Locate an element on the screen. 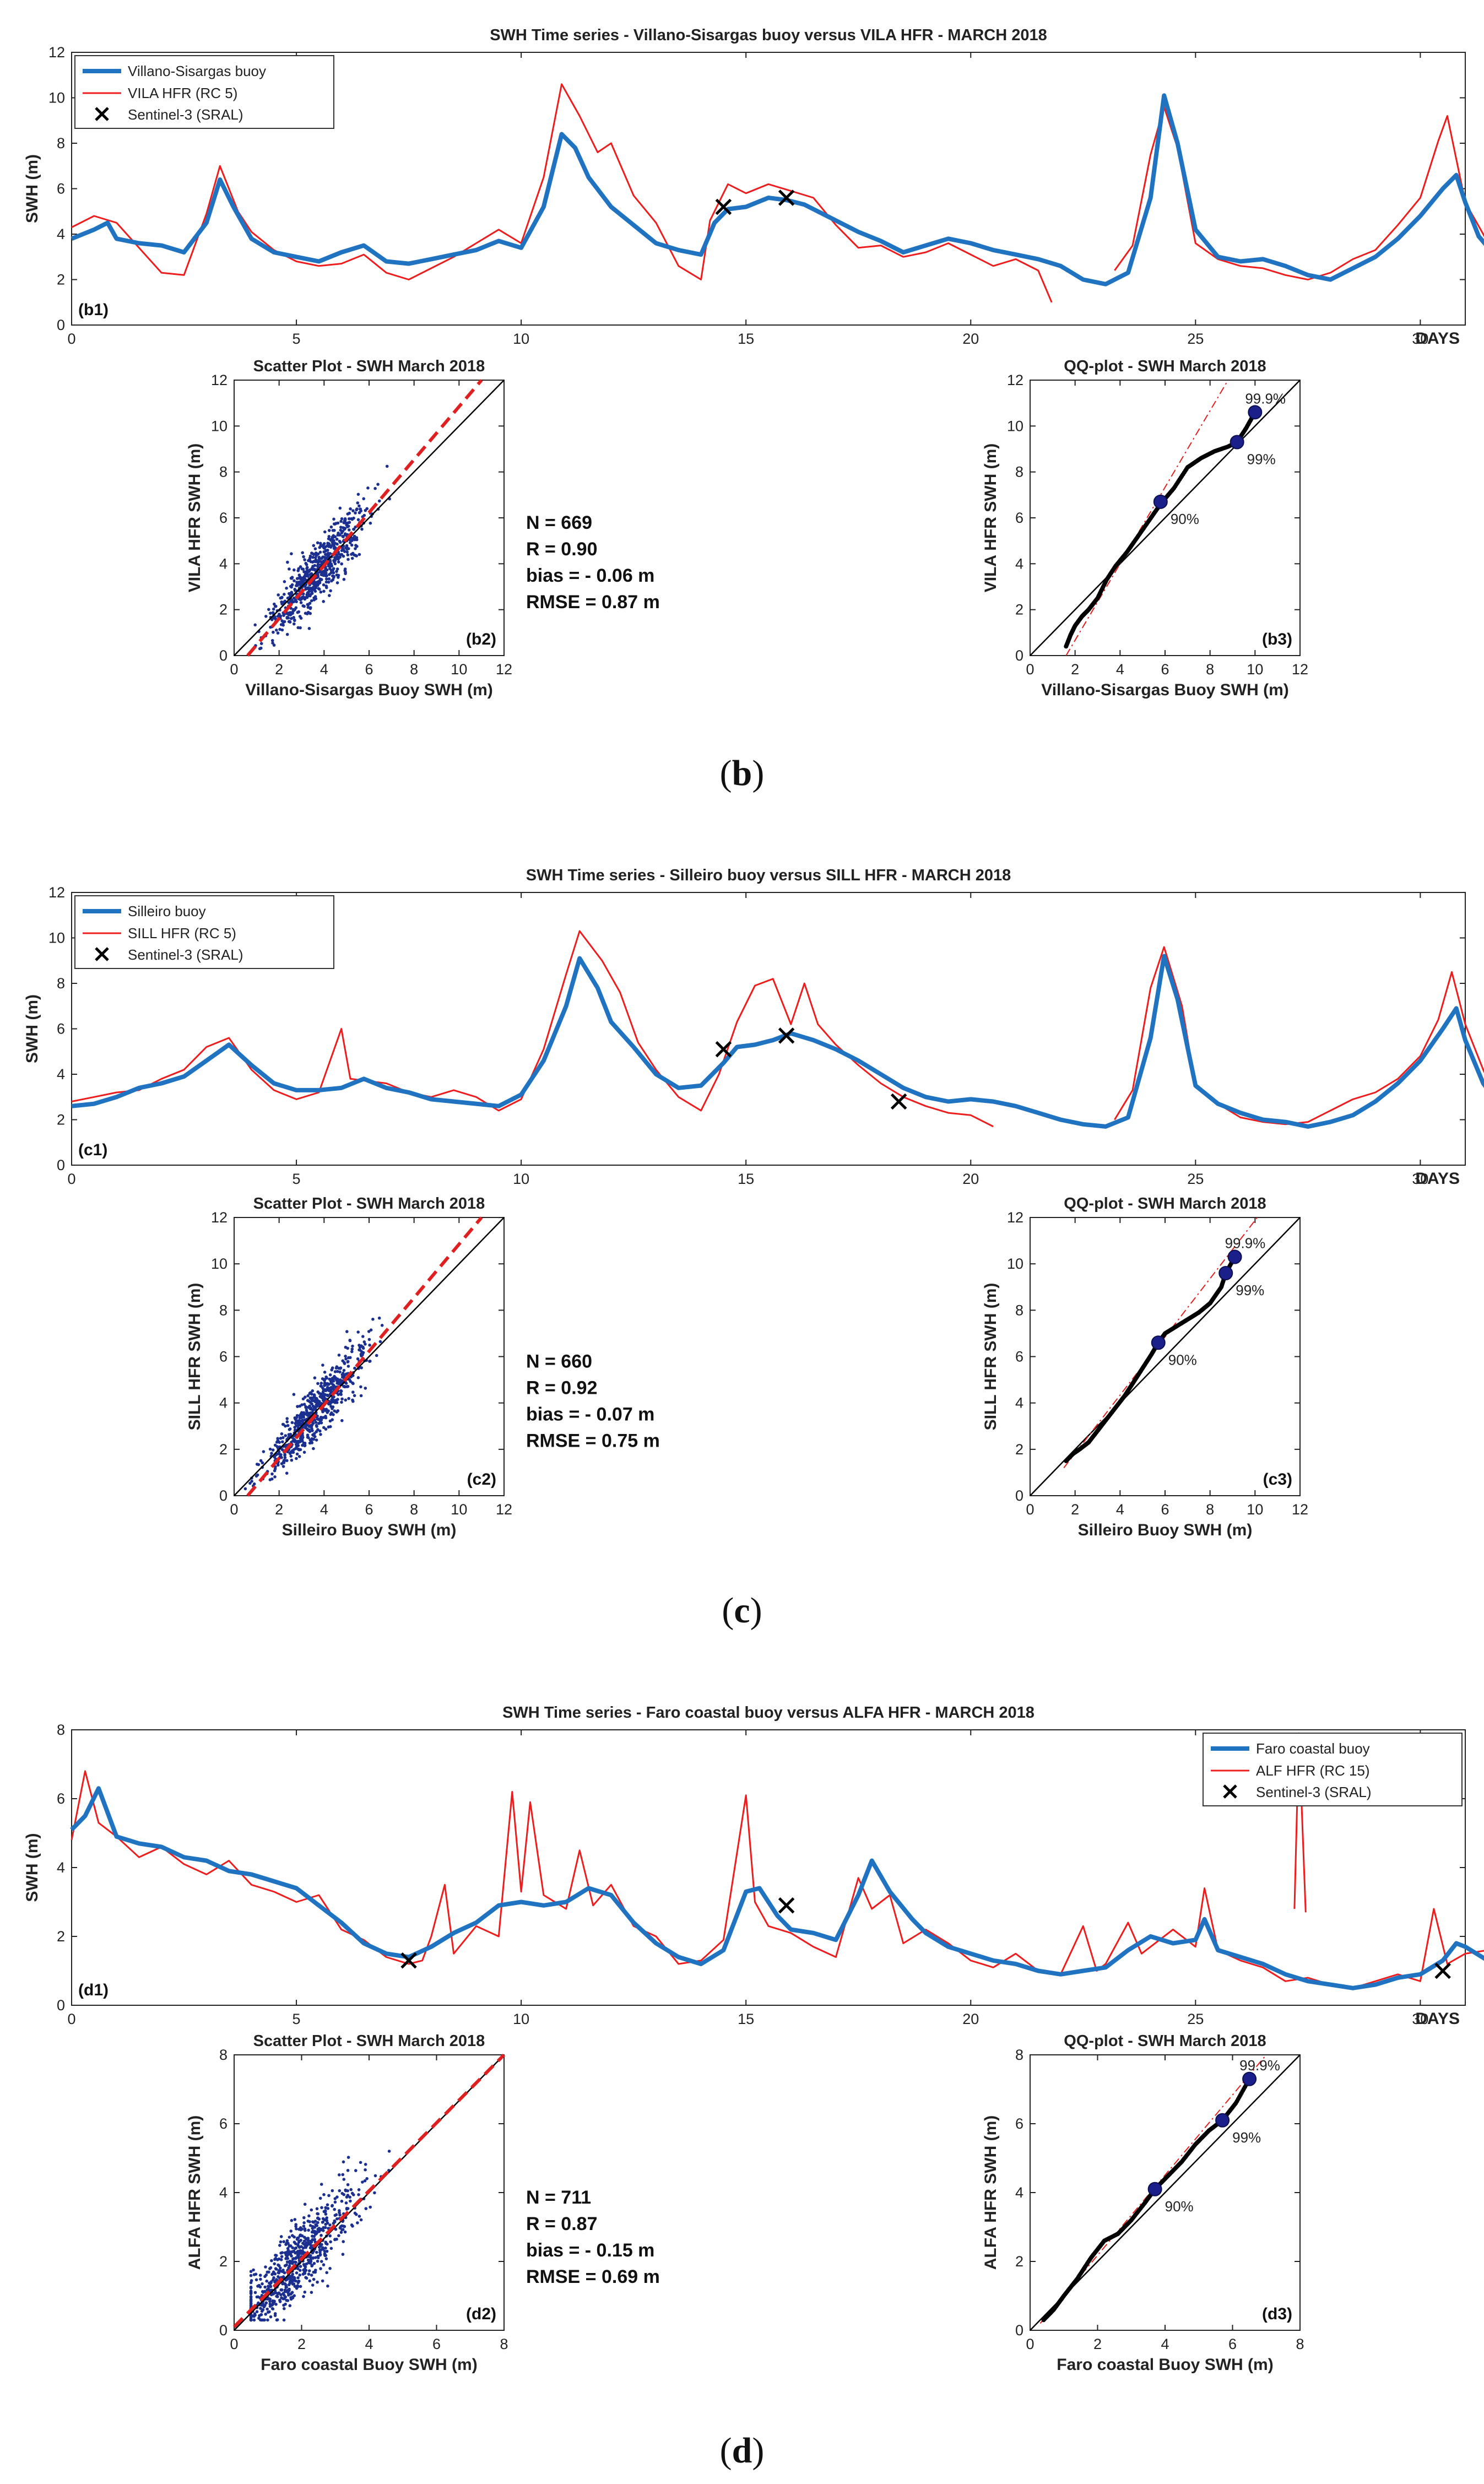 This screenshot has width=1484, height=2484. scatter-c-x-tick-label: 0 is located at coordinates (234, 1509).